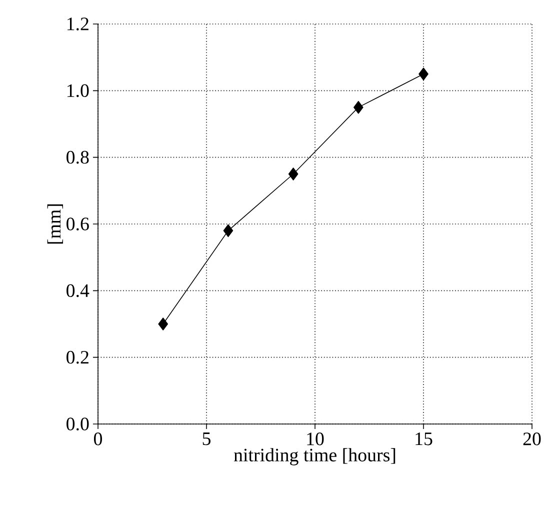 Image resolution: width=554 pixels, height=506 pixels. I want to click on x-tick-label: 10, so click(315, 439).